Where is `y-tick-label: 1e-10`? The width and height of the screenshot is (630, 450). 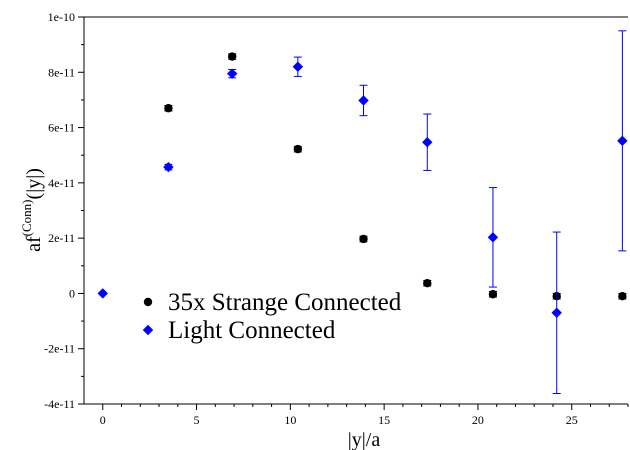 y-tick-label: 1e-10 is located at coordinates (61, 17).